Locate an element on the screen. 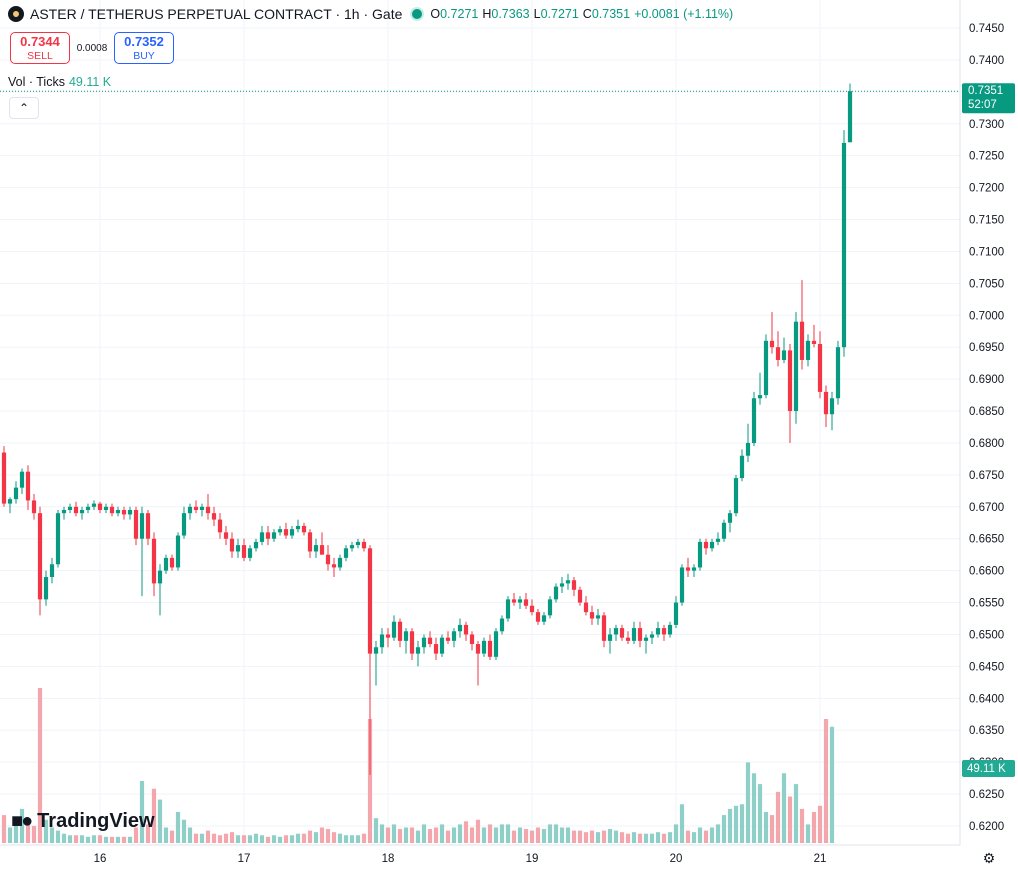 Image resolution: width=1018 pixels, height=872 pixels. price-axis-labels: 0.7351 52:07 49.11 K is located at coordinates (988, 430).